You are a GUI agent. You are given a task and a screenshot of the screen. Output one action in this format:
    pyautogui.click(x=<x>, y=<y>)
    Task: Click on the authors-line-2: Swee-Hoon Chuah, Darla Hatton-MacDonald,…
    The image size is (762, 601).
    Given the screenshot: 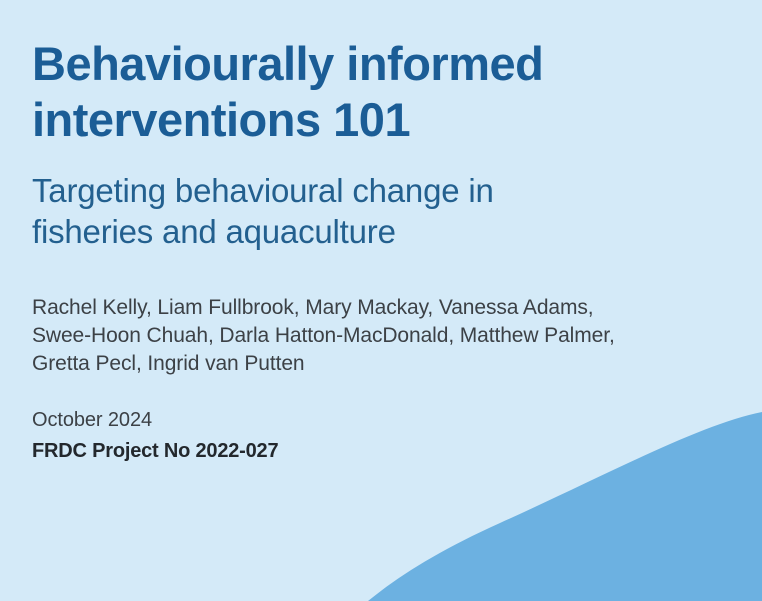 What is the action you would take?
    pyautogui.click(x=323, y=335)
    